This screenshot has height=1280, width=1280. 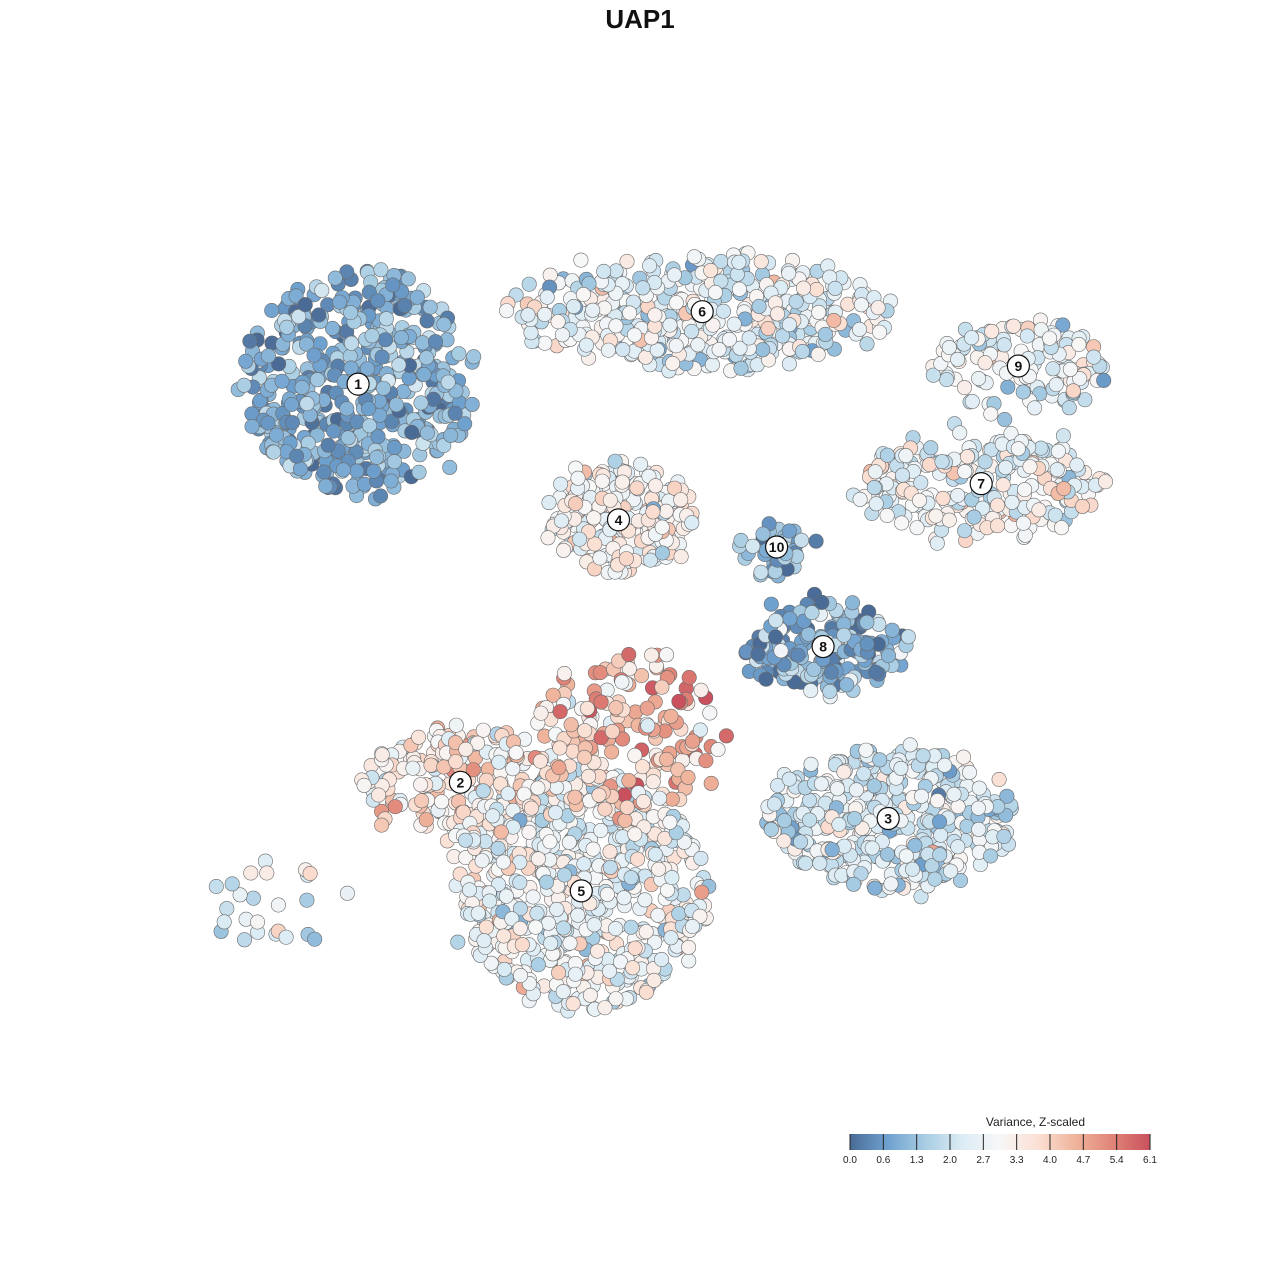 What do you see at coordinates (883, 1160) in the screenshot?
I see `legend-tick-label: 0.6` at bounding box center [883, 1160].